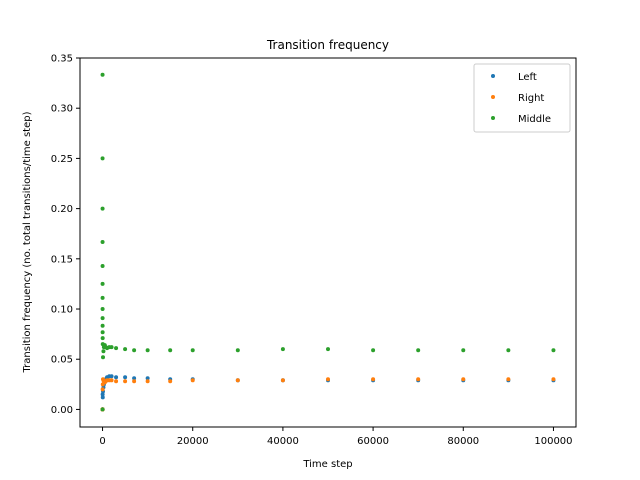 This screenshot has height=480, width=640. Describe the element at coordinates (62, 360) in the screenshot. I see `y-tick-label: 0.05` at that location.